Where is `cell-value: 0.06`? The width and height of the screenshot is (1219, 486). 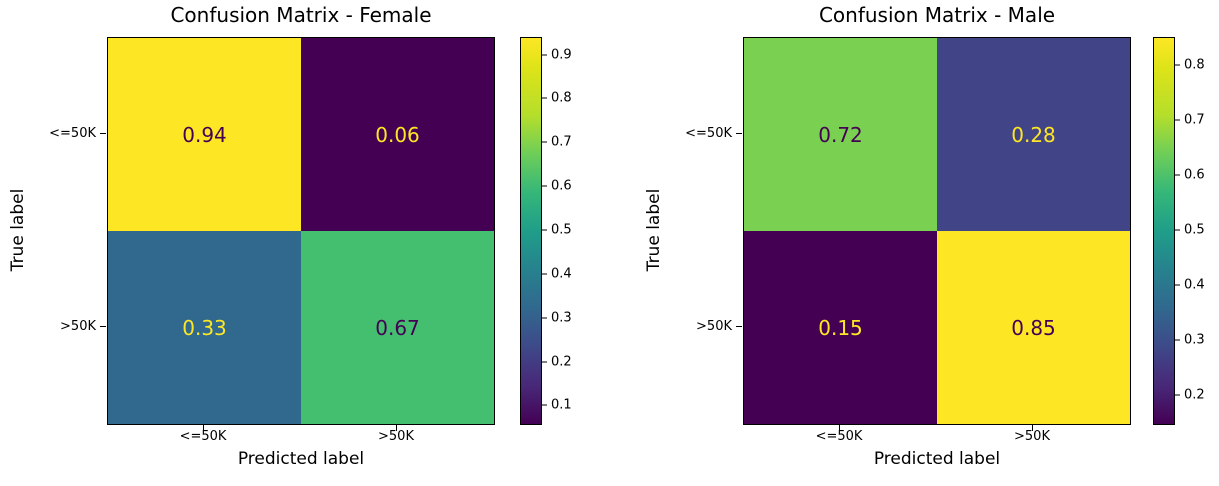
cell-value: 0.06 is located at coordinates (397, 134).